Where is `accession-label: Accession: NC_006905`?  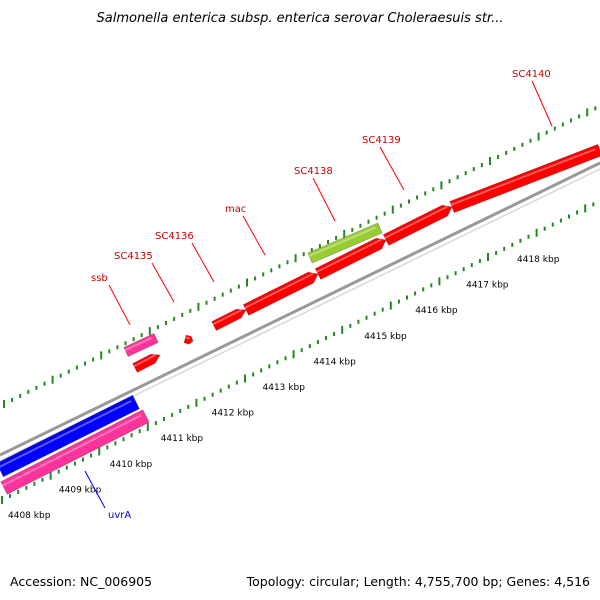 accession-label: Accession: NC_006905 is located at coordinates (81, 581).